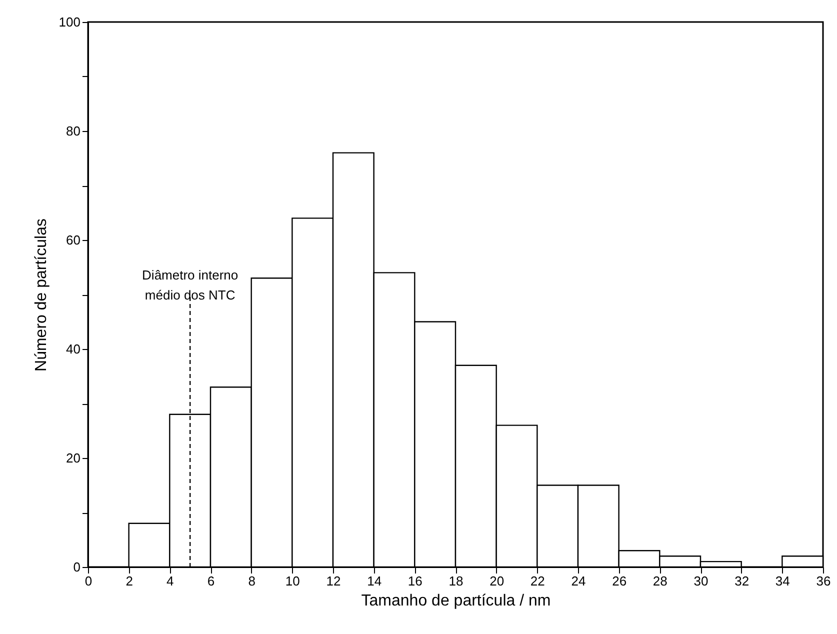  Describe the element at coordinates (374, 581) in the screenshot. I see `x-tick-label: 14` at that location.